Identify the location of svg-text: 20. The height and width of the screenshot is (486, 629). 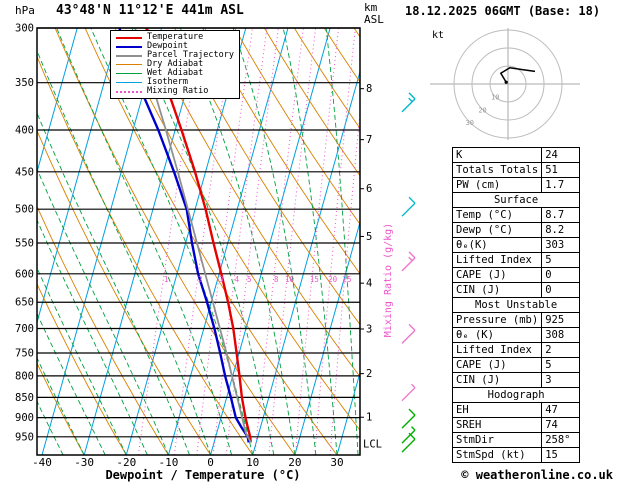
(294, 462).